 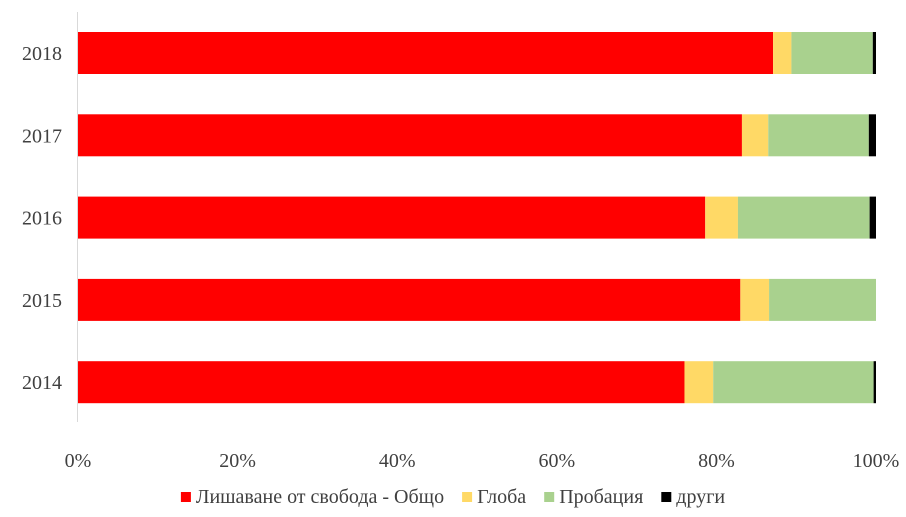 What do you see at coordinates (482, 461) in the screenshot?
I see `x-axis-tick-labels: 0% 20% 40% 60% 80% 100%` at bounding box center [482, 461].